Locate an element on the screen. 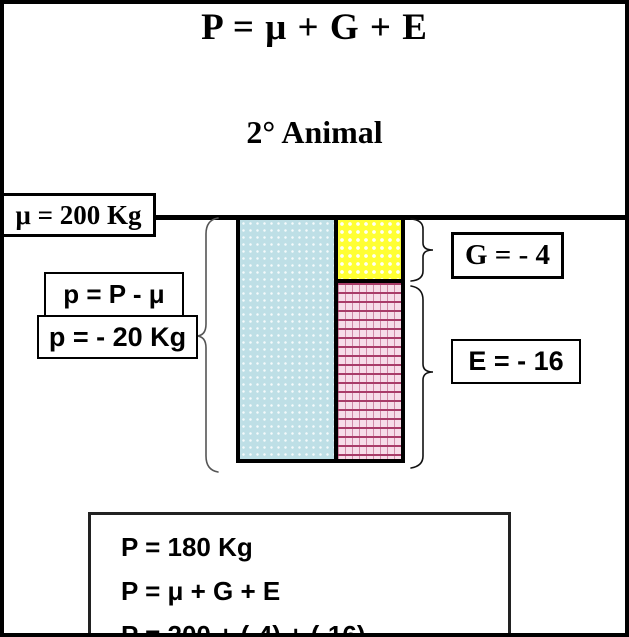 The height and width of the screenshot is (637, 629). environment-brace is located at coordinates (422, 377).